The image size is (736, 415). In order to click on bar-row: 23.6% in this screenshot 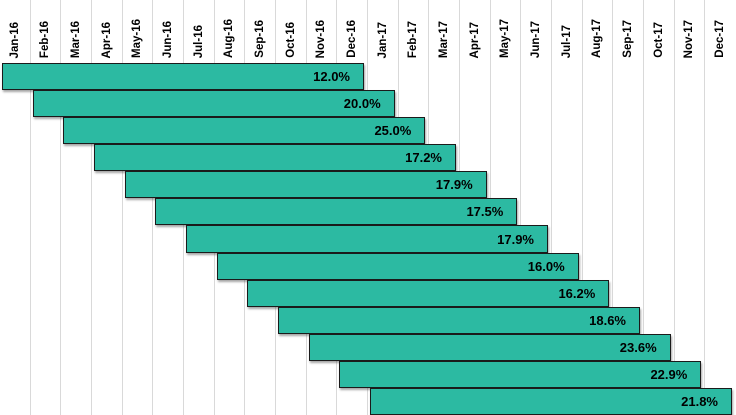, I will do `click(368, 347)`.